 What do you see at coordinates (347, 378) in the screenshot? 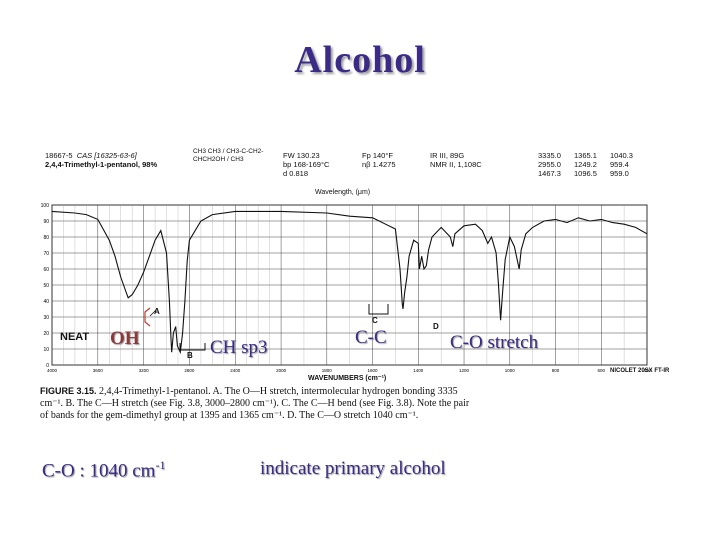
I see `wavenumber-label: WAVENUMBERS (cm⁻¹)` at bounding box center [347, 378].